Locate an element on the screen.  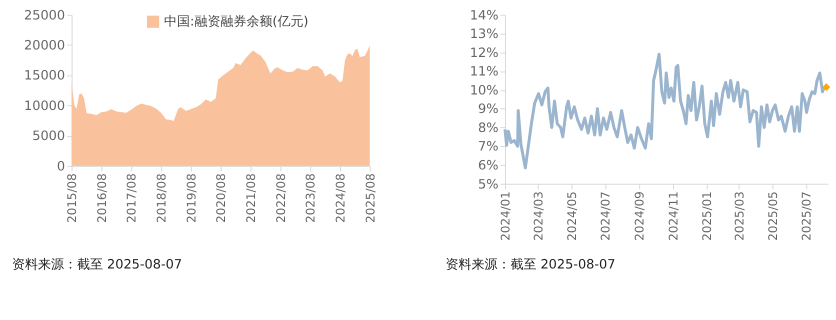
x-tick-label: 2019/08 is located at coordinates (191, 198).